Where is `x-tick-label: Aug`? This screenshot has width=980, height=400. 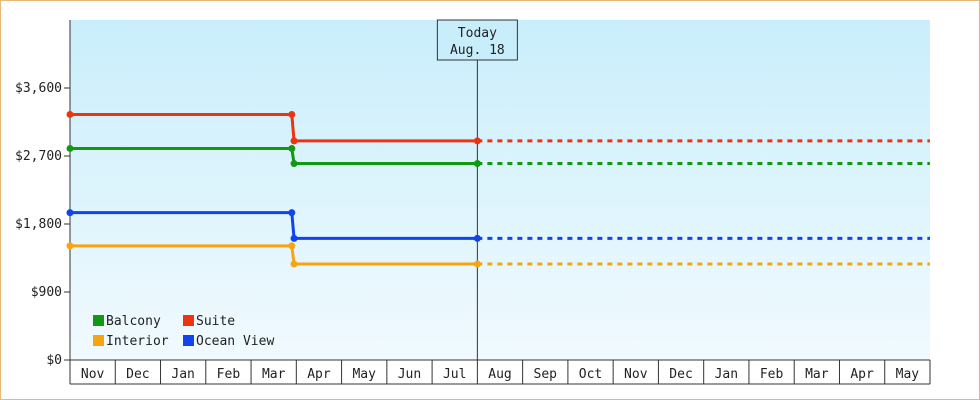
x-tick-label: Aug is located at coordinates (499, 374).